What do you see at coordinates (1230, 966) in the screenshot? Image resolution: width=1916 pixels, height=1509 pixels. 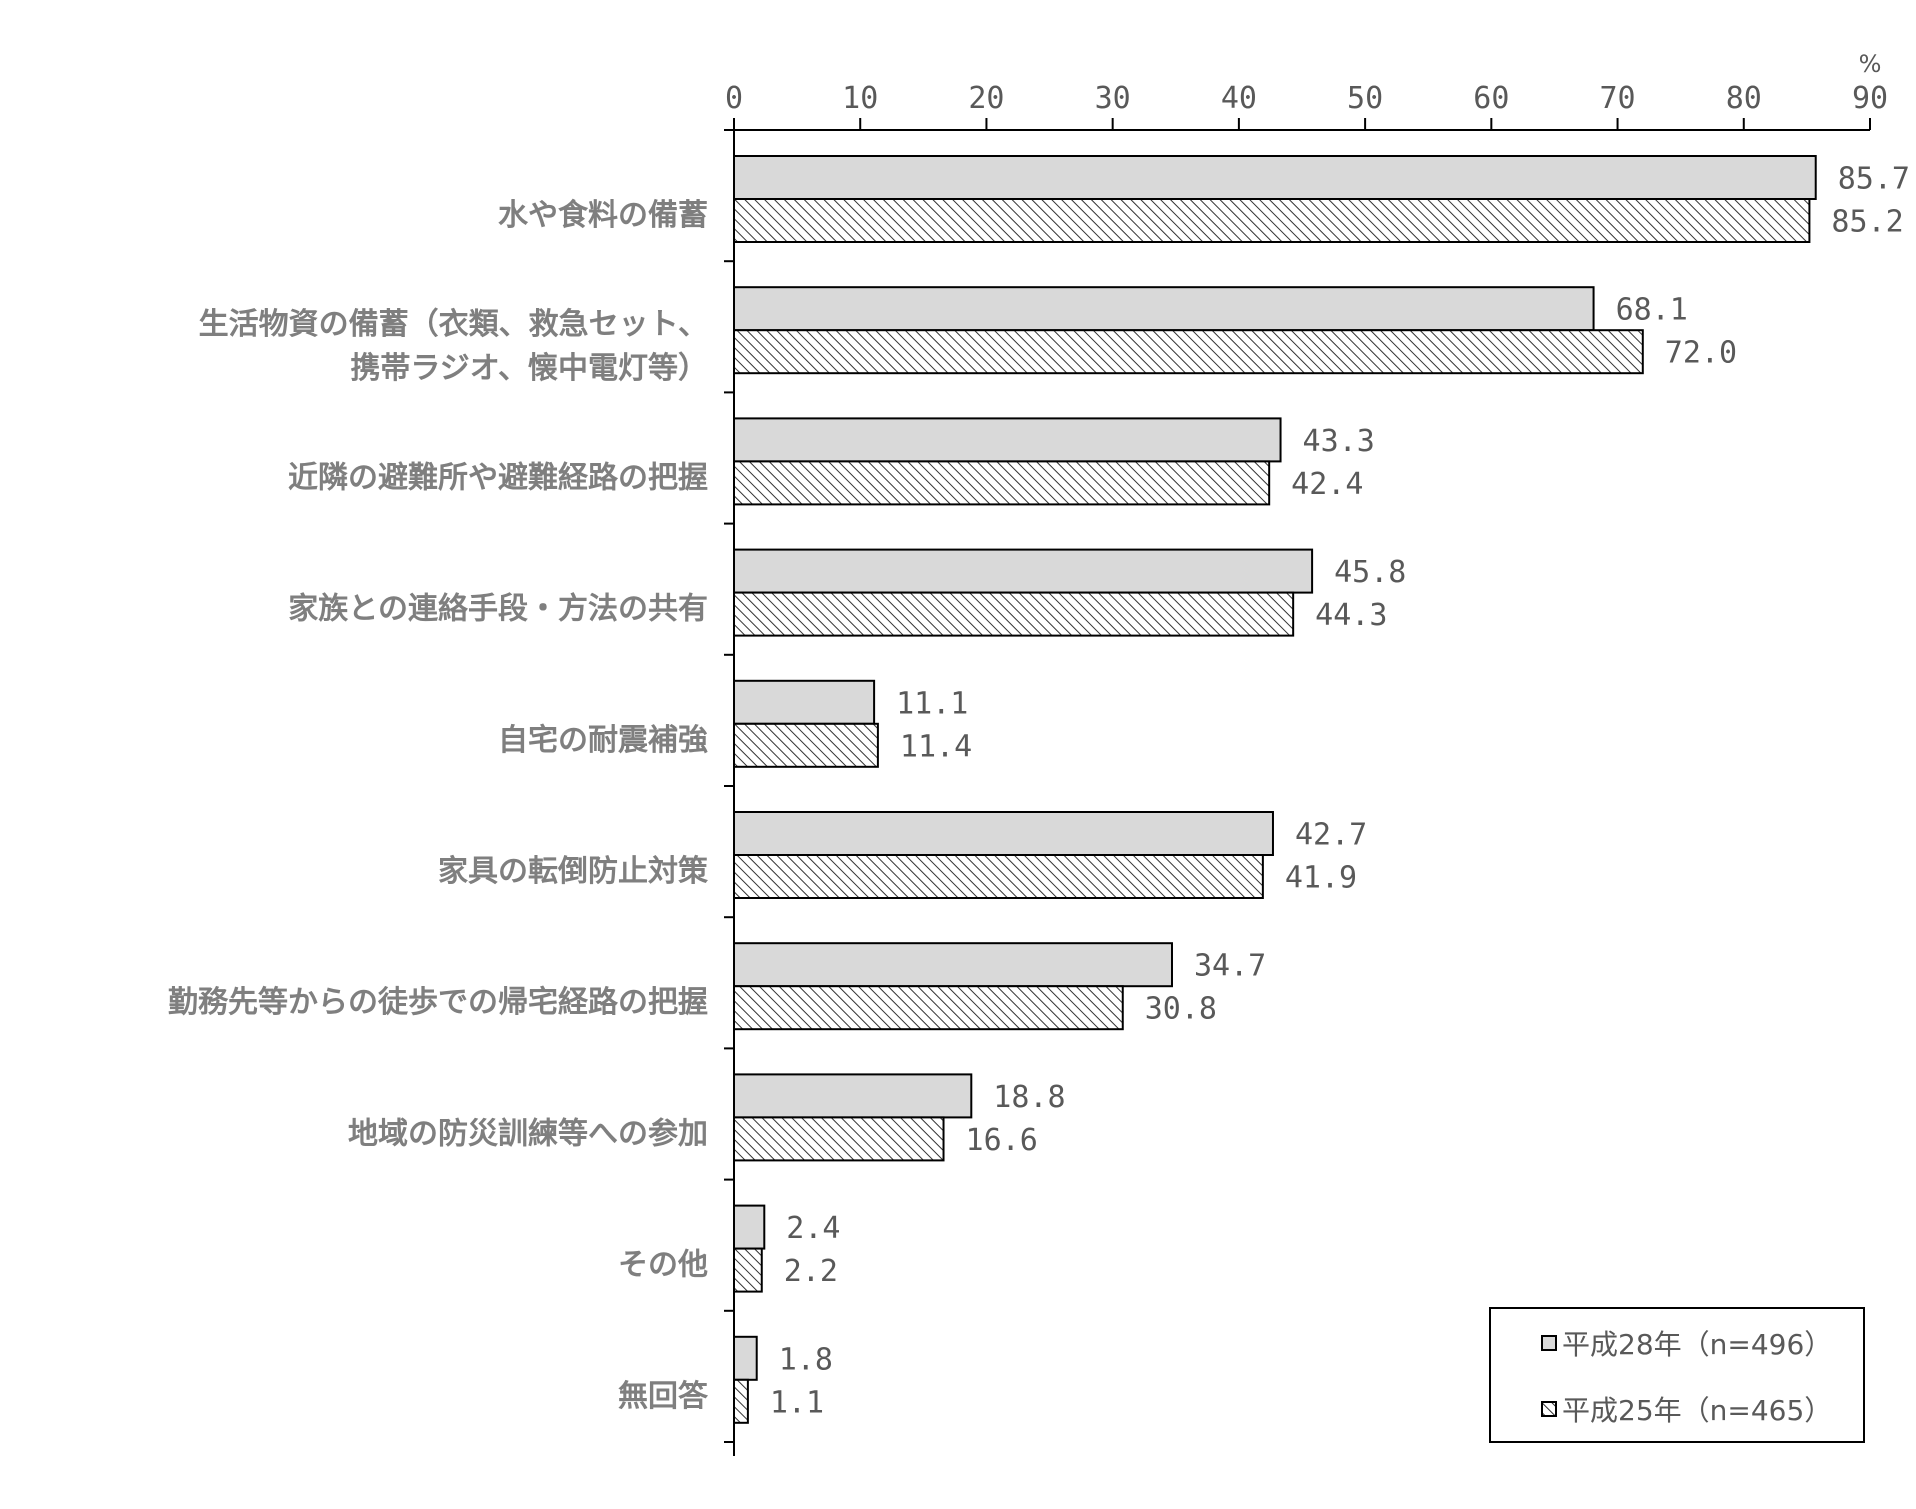 I see `value-label: 34.7` at bounding box center [1230, 966].